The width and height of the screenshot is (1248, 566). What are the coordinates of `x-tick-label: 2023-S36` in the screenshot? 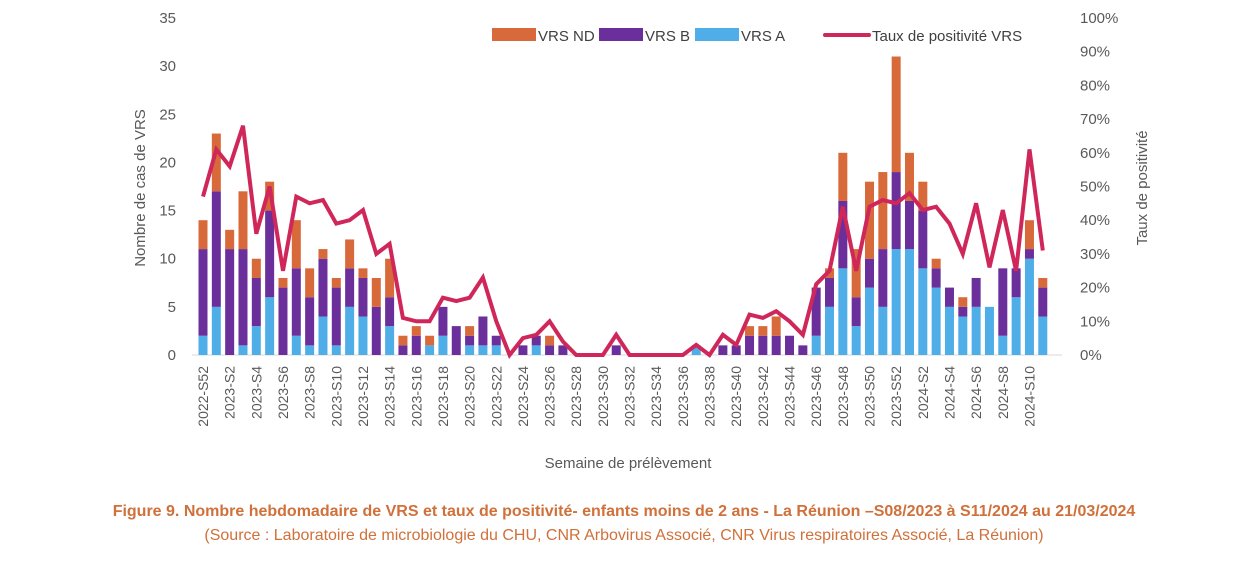 It's located at (683, 396).